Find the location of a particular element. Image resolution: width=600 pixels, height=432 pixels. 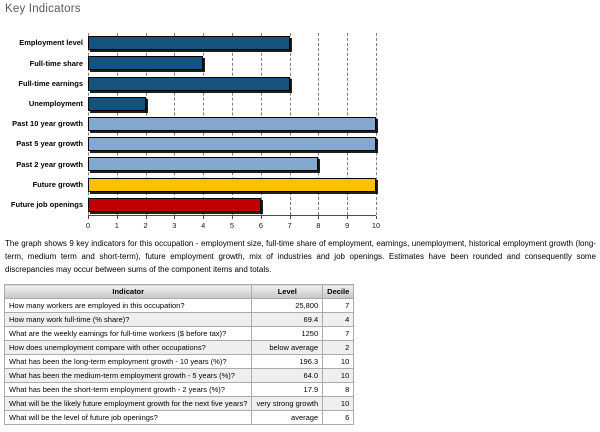

category-label: Unemployment is located at coordinates (55, 104).